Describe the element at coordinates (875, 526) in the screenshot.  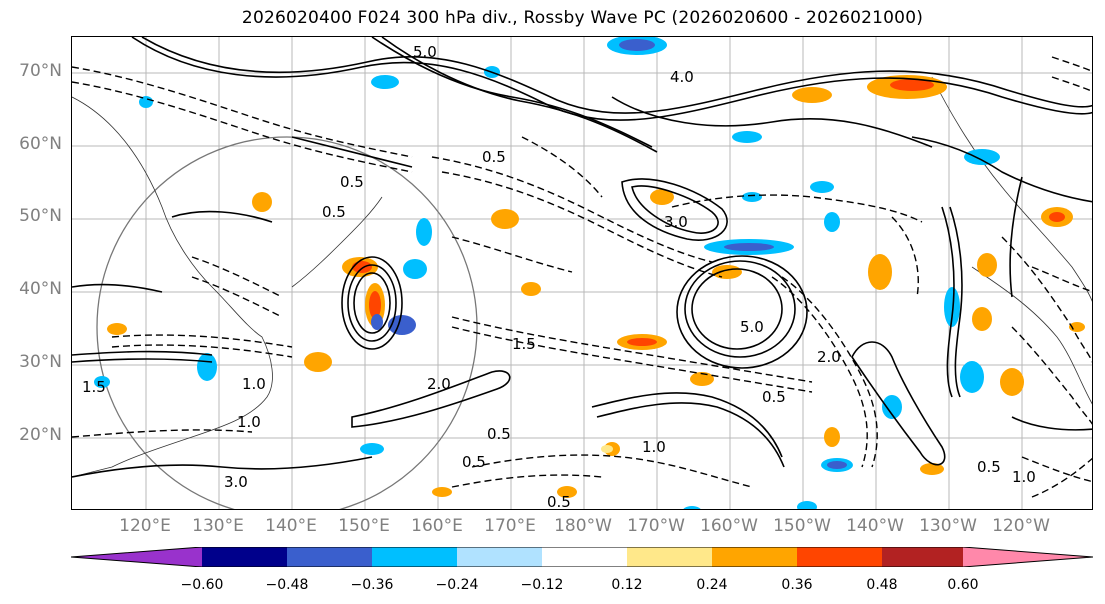
I see `lon-label-140w: 140°W` at that location.